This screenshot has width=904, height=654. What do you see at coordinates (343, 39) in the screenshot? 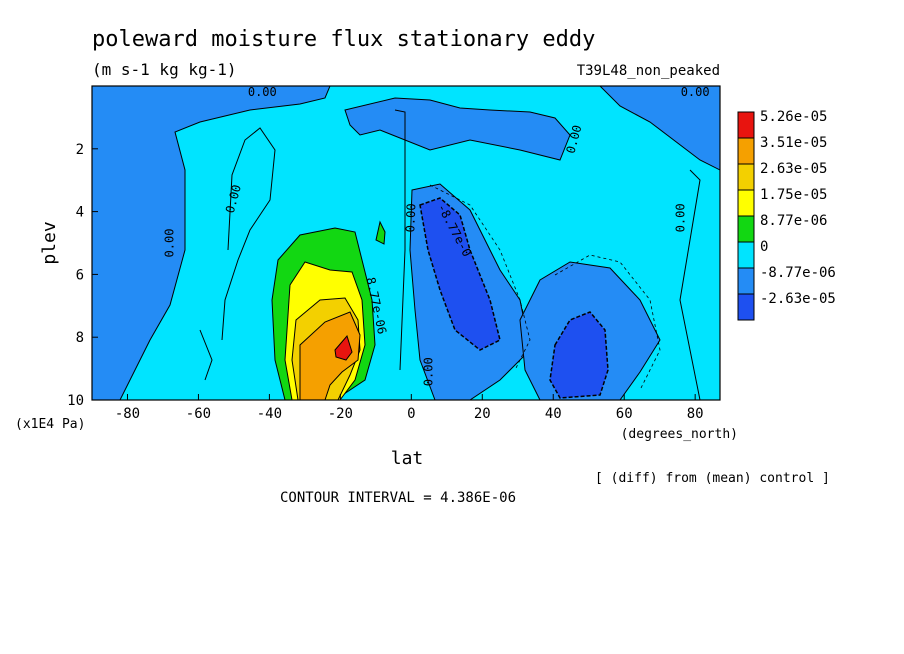
I see `chart-title: poleward moisture flux stationary eddy` at bounding box center [343, 39].